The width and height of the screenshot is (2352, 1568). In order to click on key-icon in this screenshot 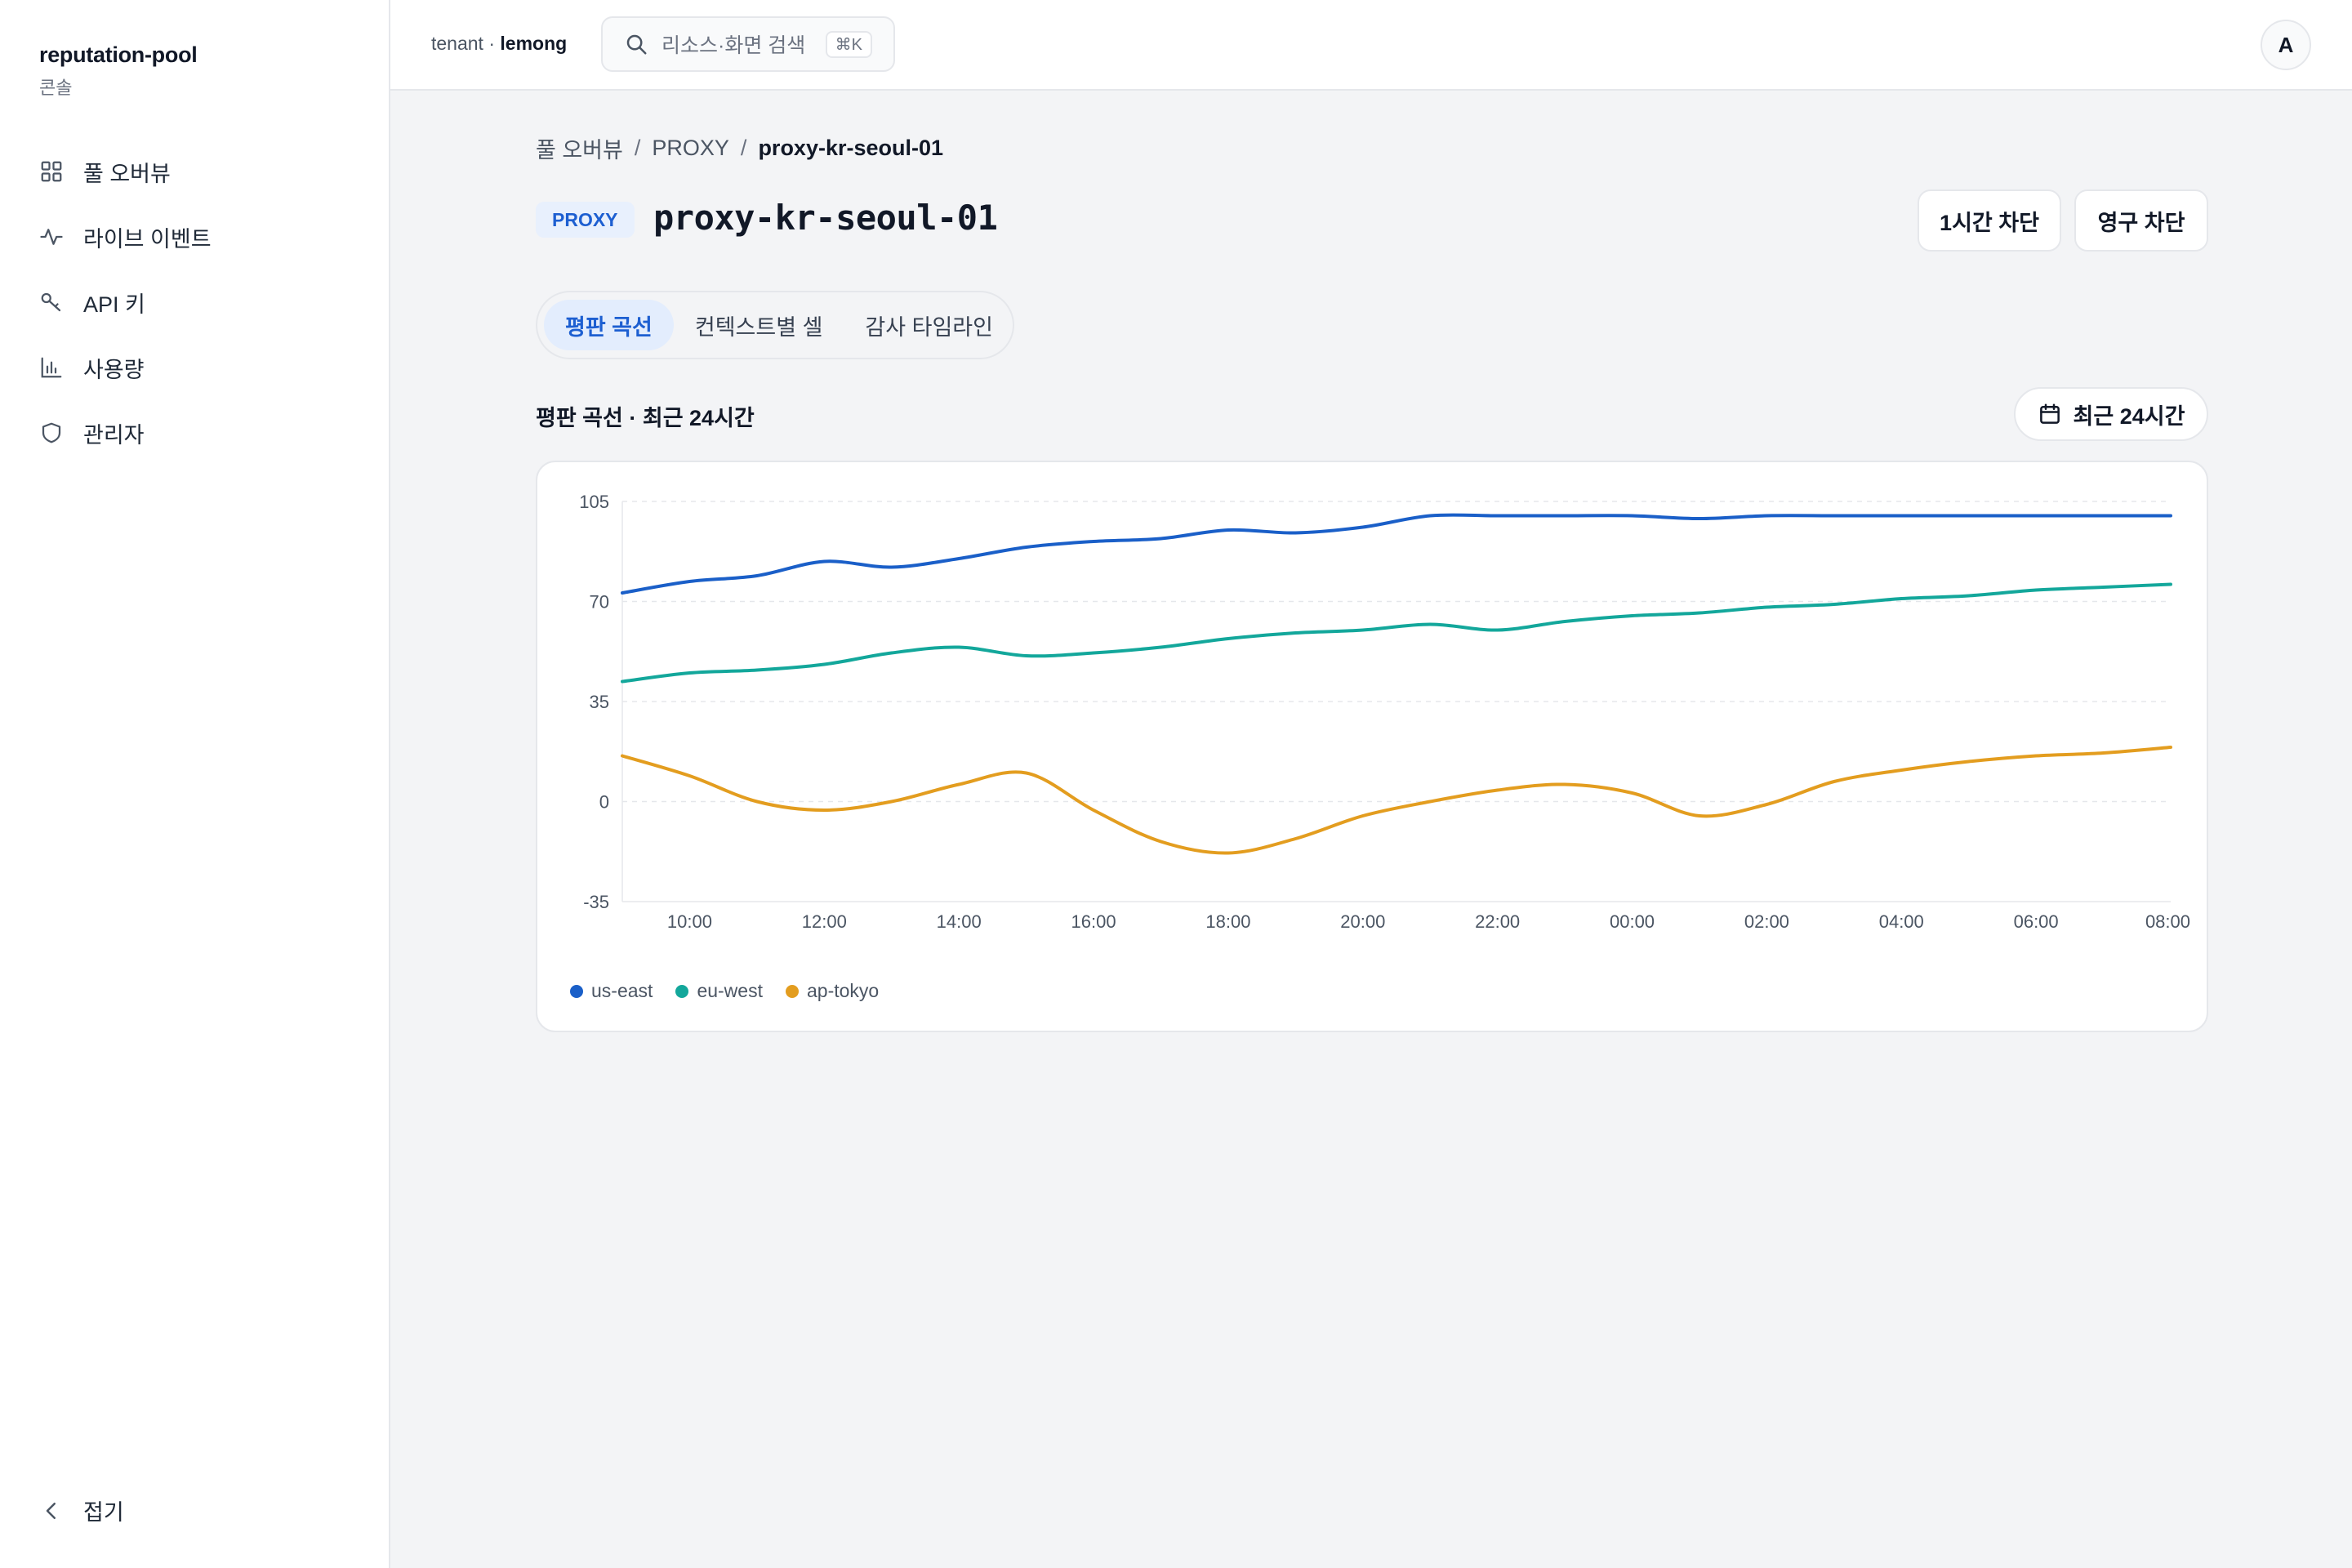, I will do `click(51, 302)`.